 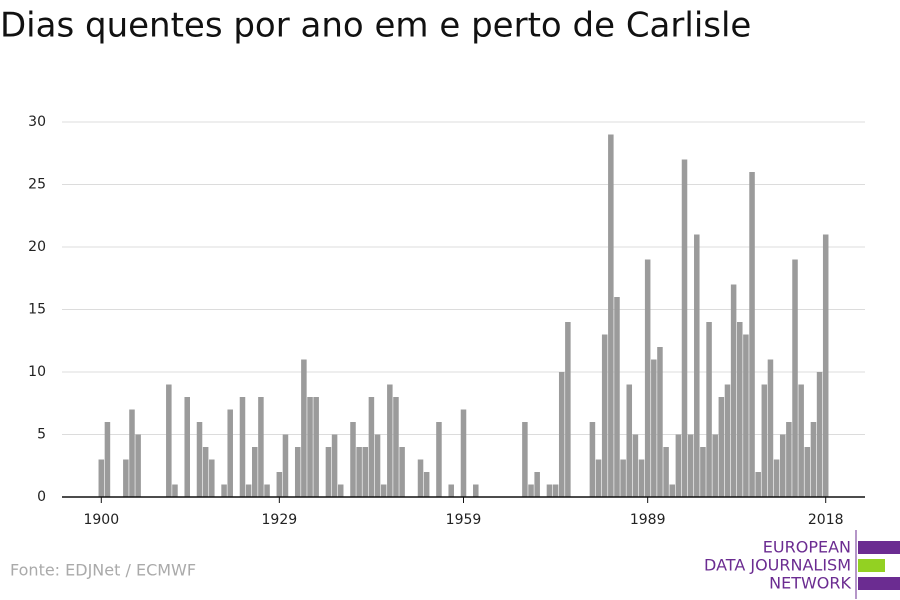 What do you see at coordinates (37, 372) in the screenshot?
I see `y-tick-label: 10` at bounding box center [37, 372].